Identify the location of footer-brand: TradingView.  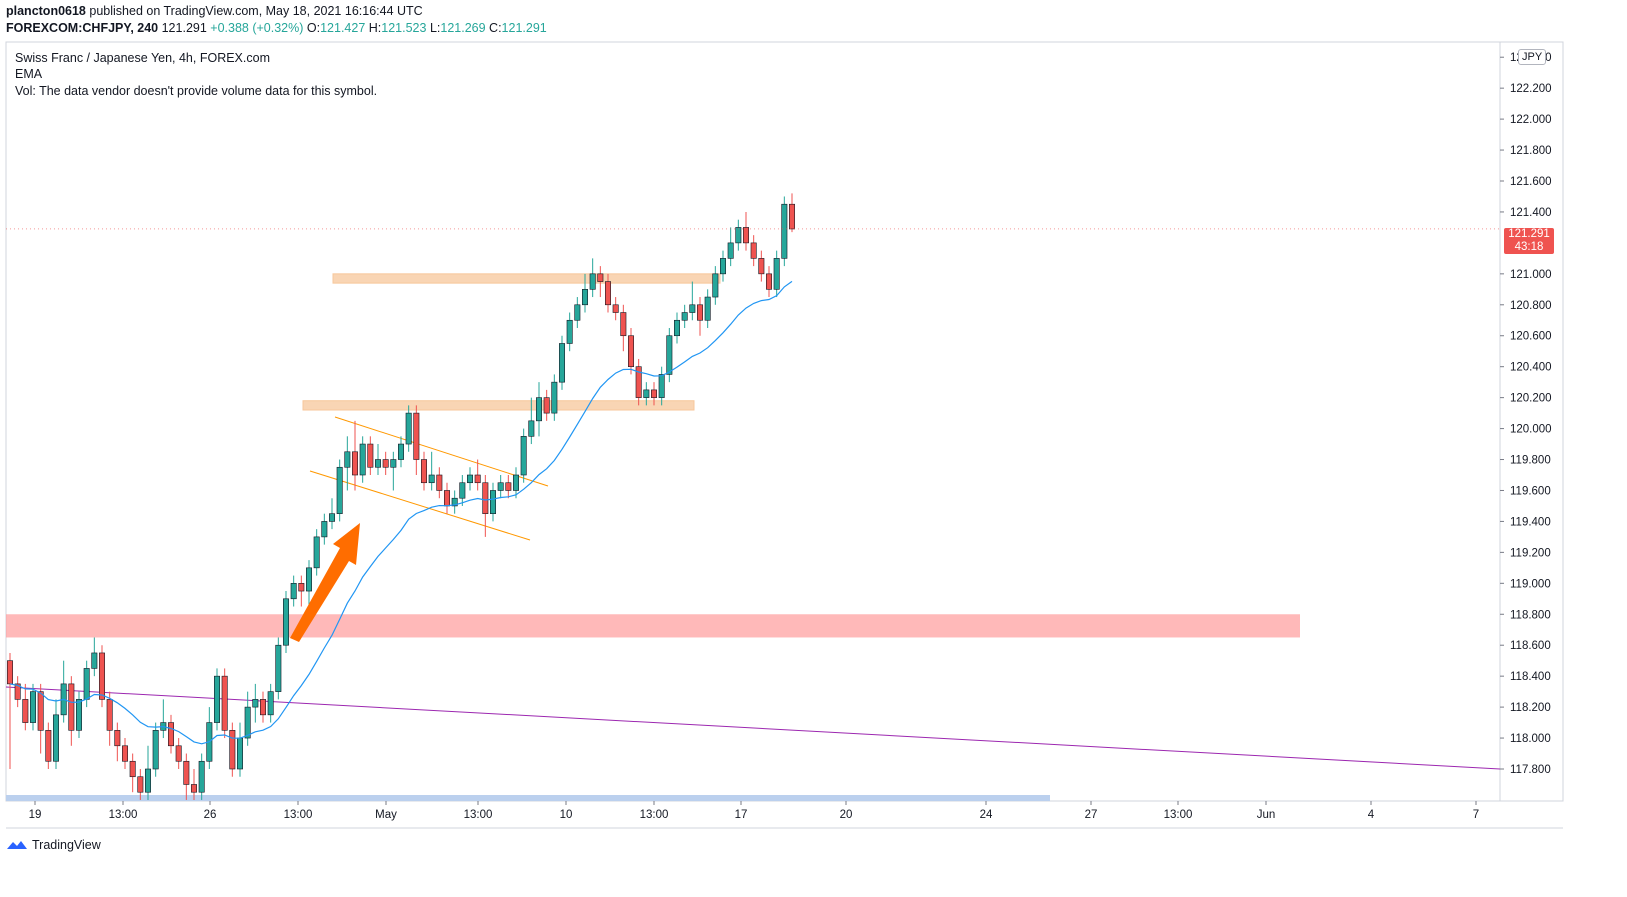
(53, 845).